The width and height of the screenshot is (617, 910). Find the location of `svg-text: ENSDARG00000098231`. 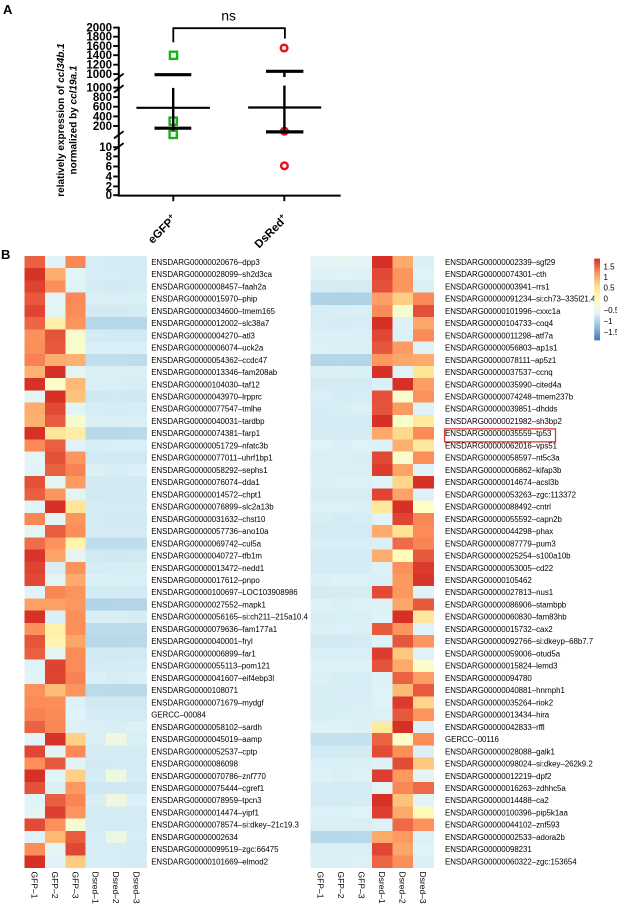

svg-text: ENSDARG00000098231 is located at coordinates (488, 849).